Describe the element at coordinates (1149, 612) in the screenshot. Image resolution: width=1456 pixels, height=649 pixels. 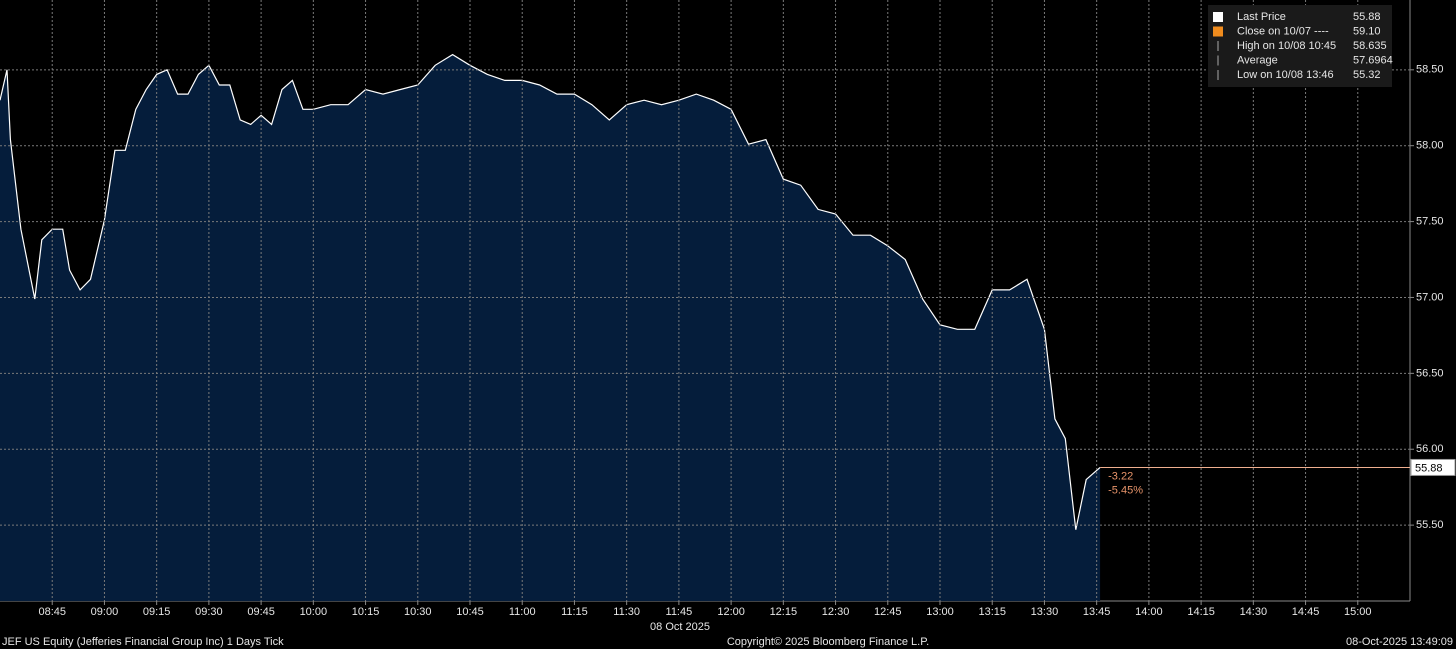
I see `x-tick-label: 14:00` at that location.